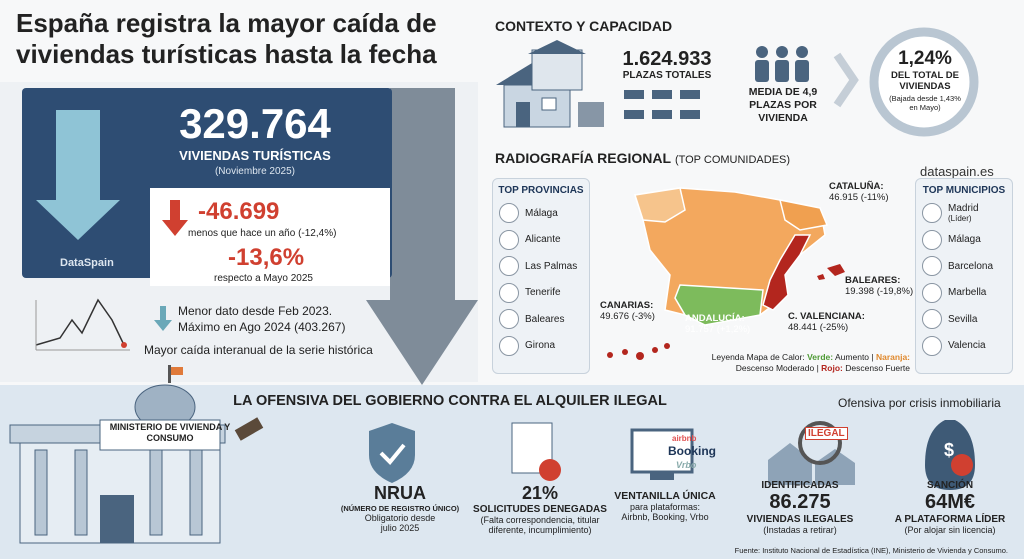 This screenshot has width=1024, height=559. What do you see at coordinates (255, 123) in the screenshot?
I see `hero-value: 329.764` at bounding box center [255, 123].